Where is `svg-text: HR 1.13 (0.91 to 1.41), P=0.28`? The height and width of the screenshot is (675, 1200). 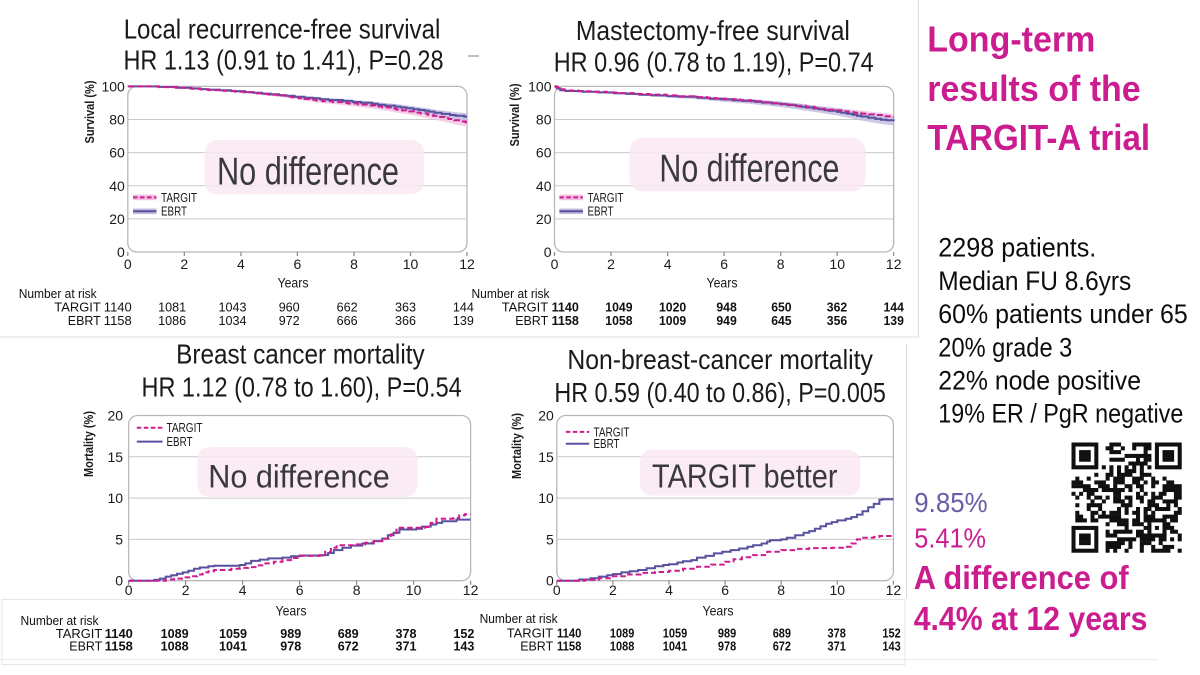
svg-text: HR 1.13 (0.91 to 1.41), P=0.28 is located at coordinates (284, 60).